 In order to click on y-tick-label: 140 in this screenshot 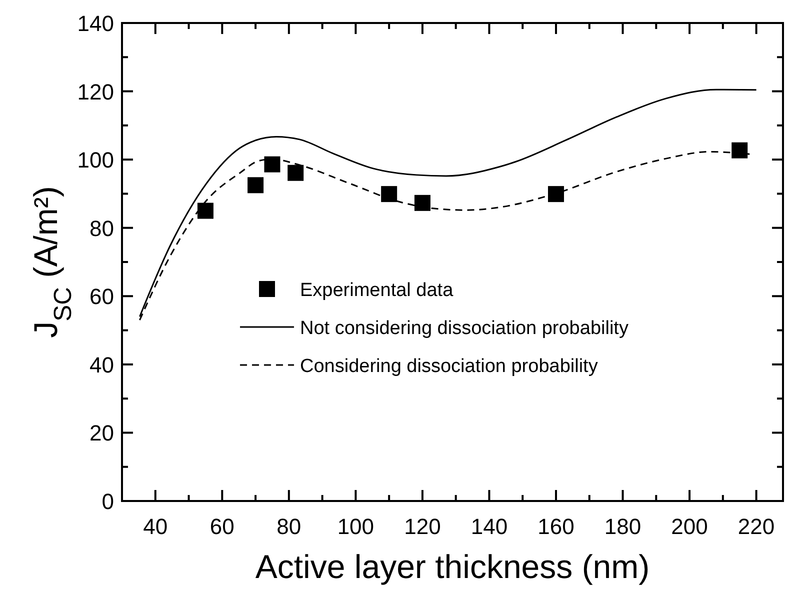, I will do `click(95, 23)`.